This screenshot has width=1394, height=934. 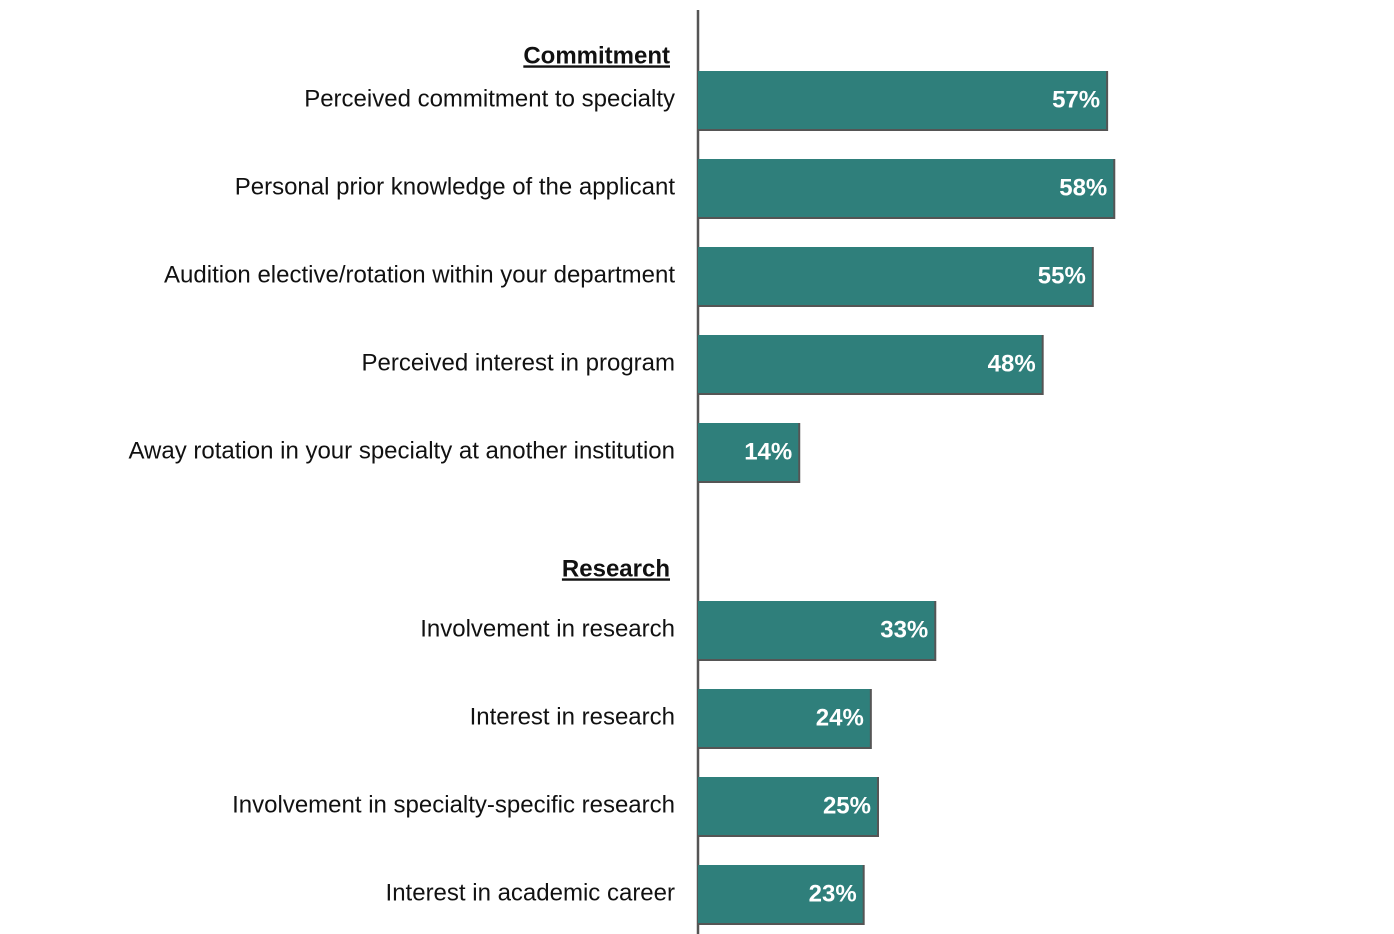 I want to click on category-label: Interest in research, so click(x=572, y=716).